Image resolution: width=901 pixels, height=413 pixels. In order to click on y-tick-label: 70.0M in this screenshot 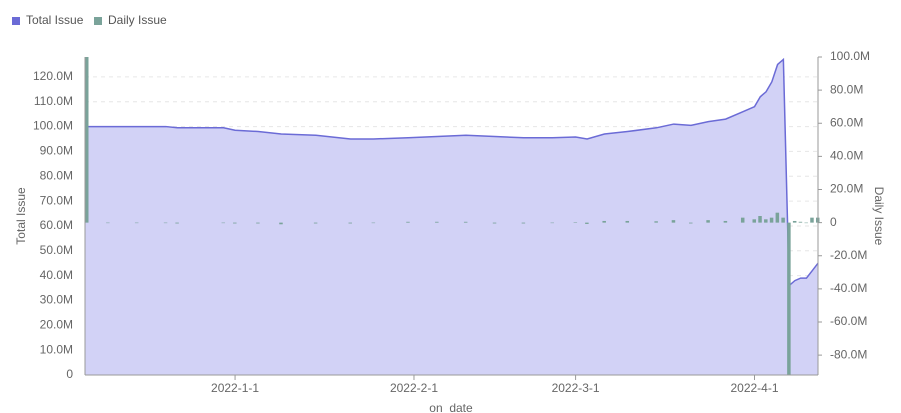, I will do `click(56, 200)`.